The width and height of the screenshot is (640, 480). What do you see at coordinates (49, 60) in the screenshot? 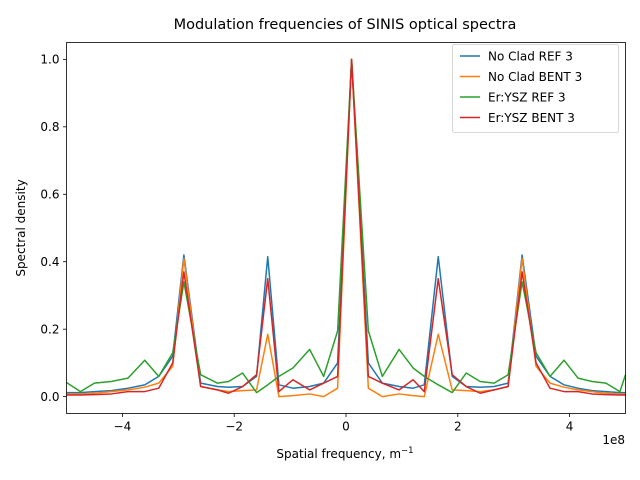
I see `y-tick-label: 1.0` at bounding box center [49, 60].